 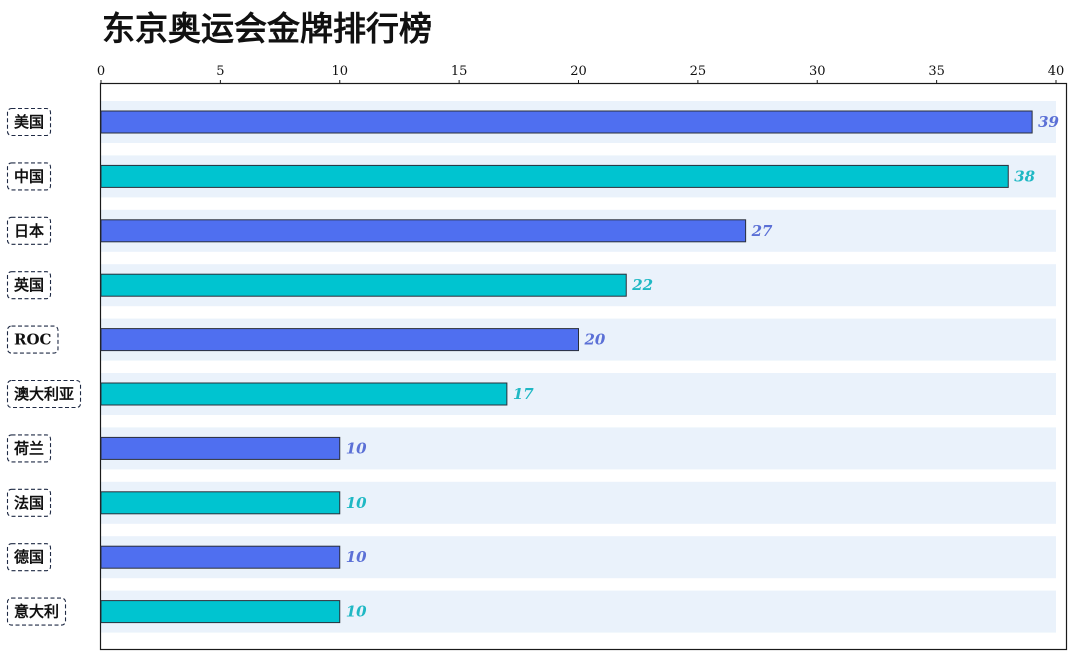 What do you see at coordinates (459, 71) in the screenshot?
I see `x-tick-label: 15` at bounding box center [459, 71].